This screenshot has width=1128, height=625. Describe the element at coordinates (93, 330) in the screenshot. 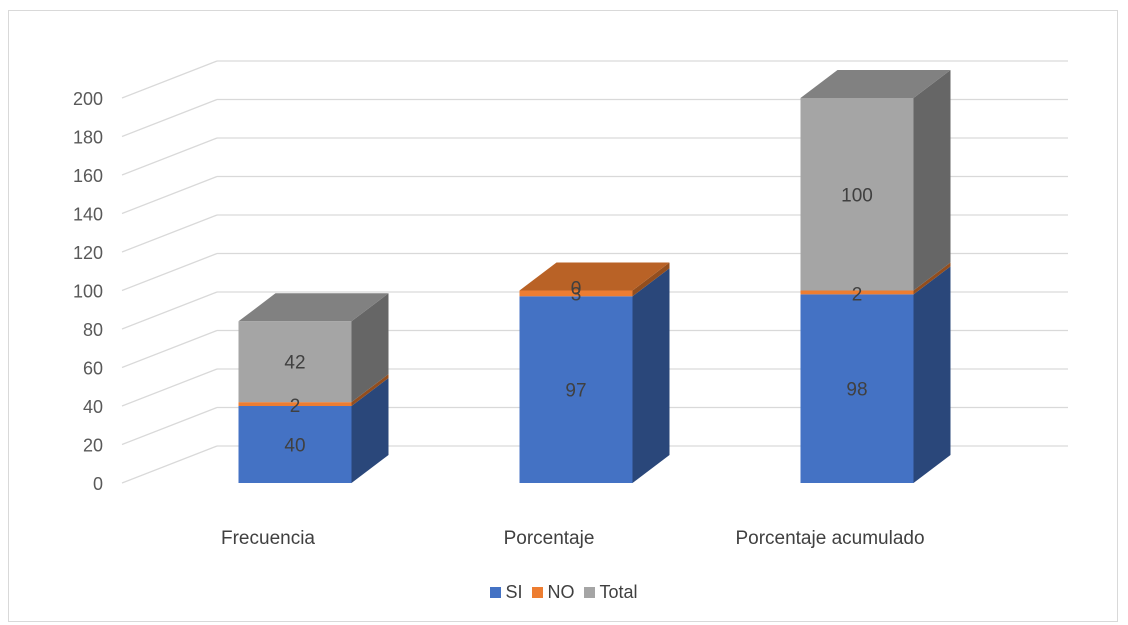

I see `y-tick-label-4: 80` at that location.